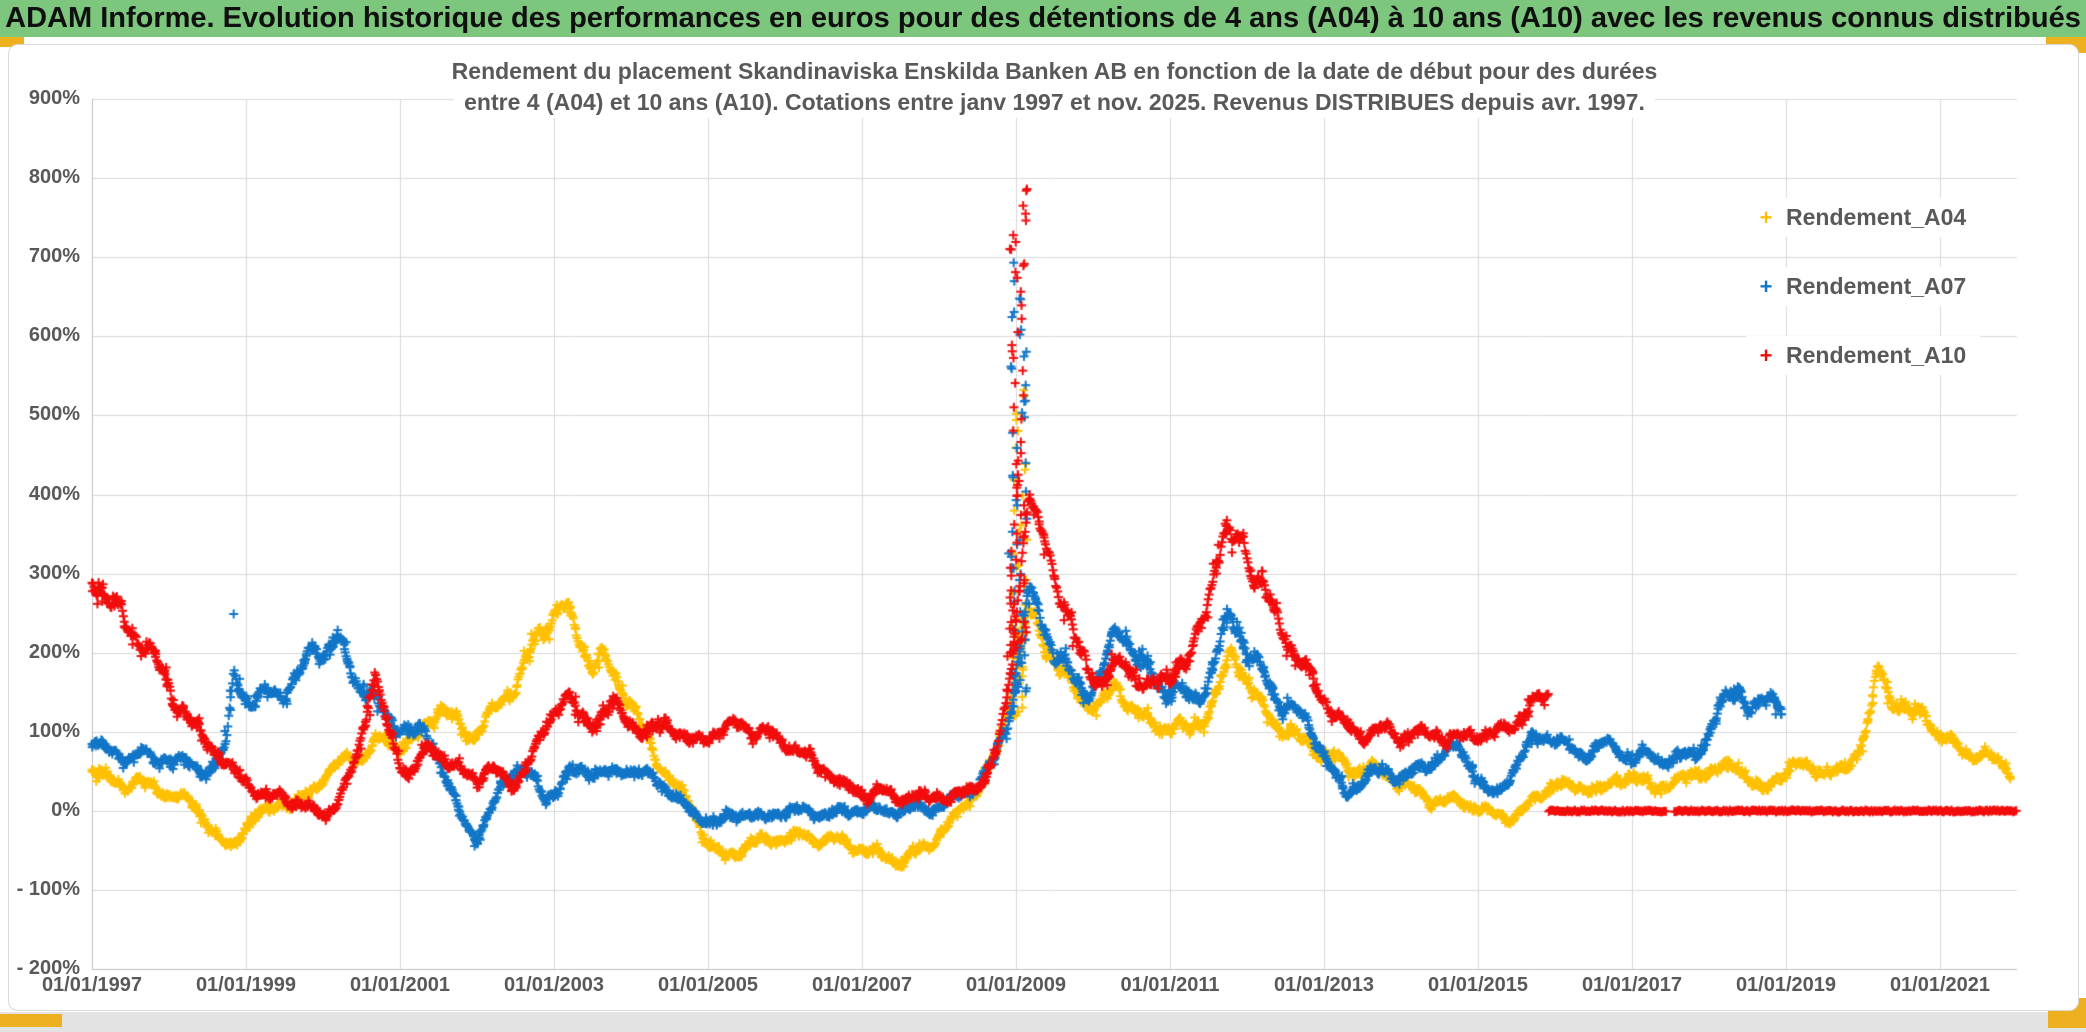 The width and height of the screenshot is (2086, 1032). I want to click on legend-item-a04: + Rendement_A04, so click(1863, 217).